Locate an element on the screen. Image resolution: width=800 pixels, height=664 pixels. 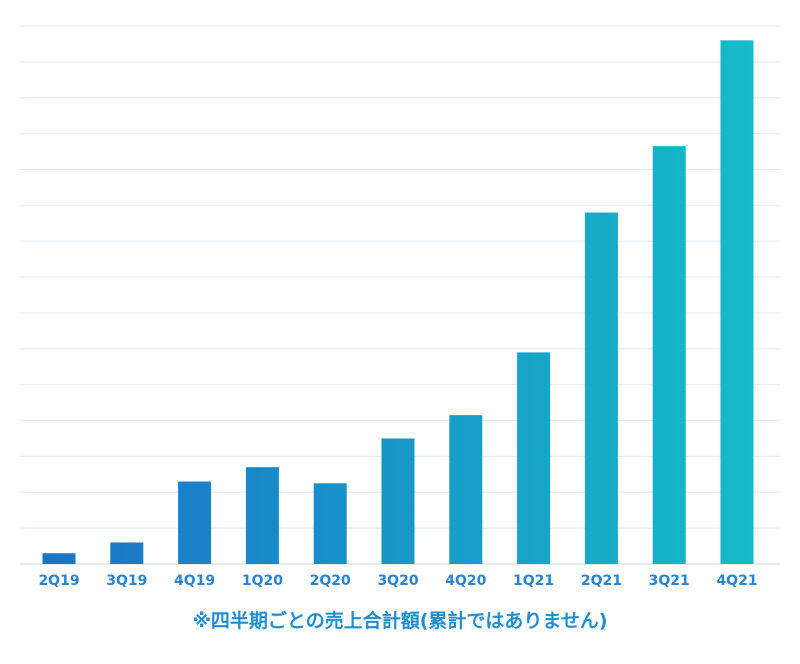
x-tick-label: 1Q20 is located at coordinates (262, 581).